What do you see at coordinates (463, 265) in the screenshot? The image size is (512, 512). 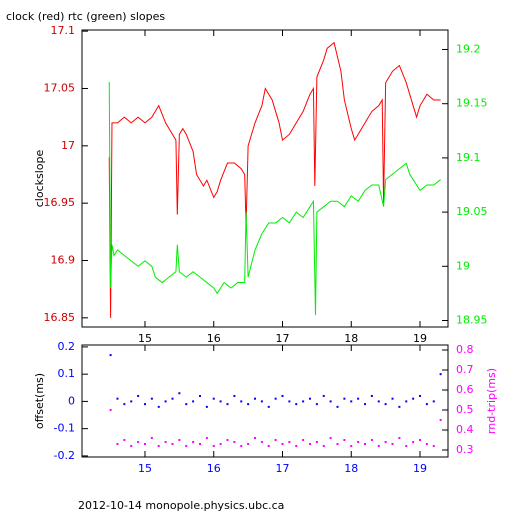 I see `y2-tick-label: 19` at bounding box center [463, 265].